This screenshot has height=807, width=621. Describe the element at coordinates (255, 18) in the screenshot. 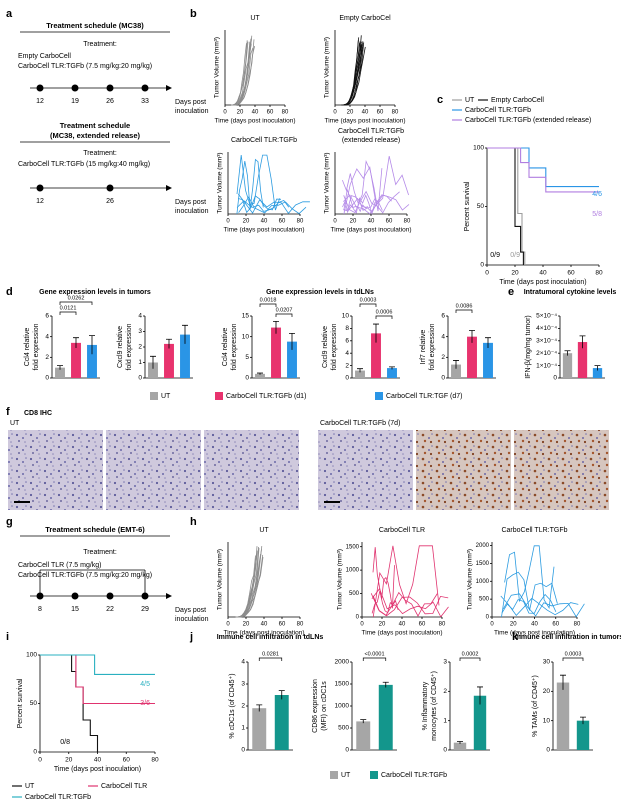

I see `plot-title: UT` at that location.